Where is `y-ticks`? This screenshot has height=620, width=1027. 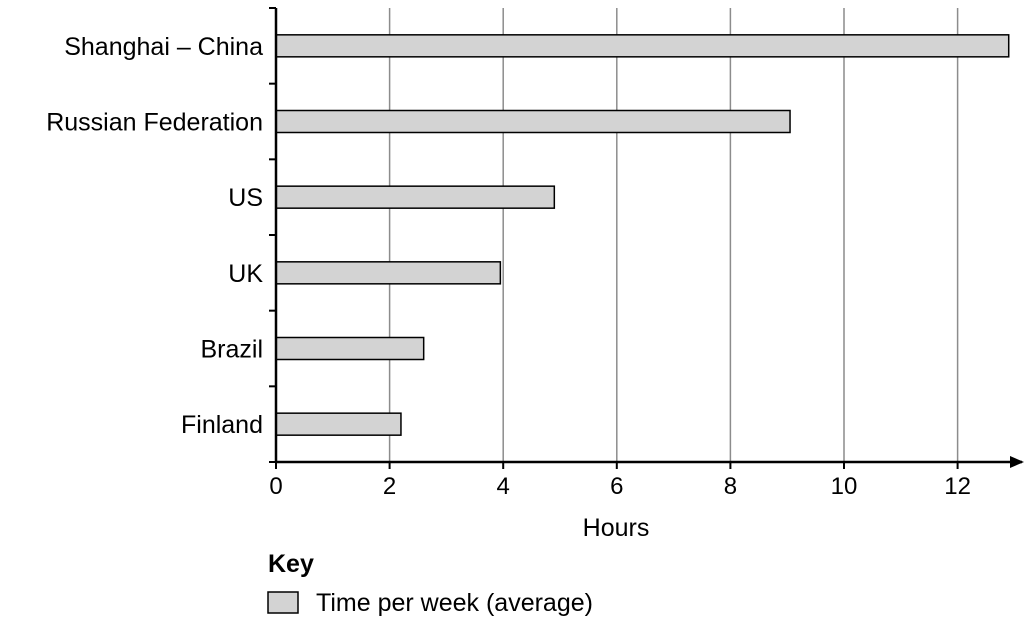
y-ticks is located at coordinates (272, 235).